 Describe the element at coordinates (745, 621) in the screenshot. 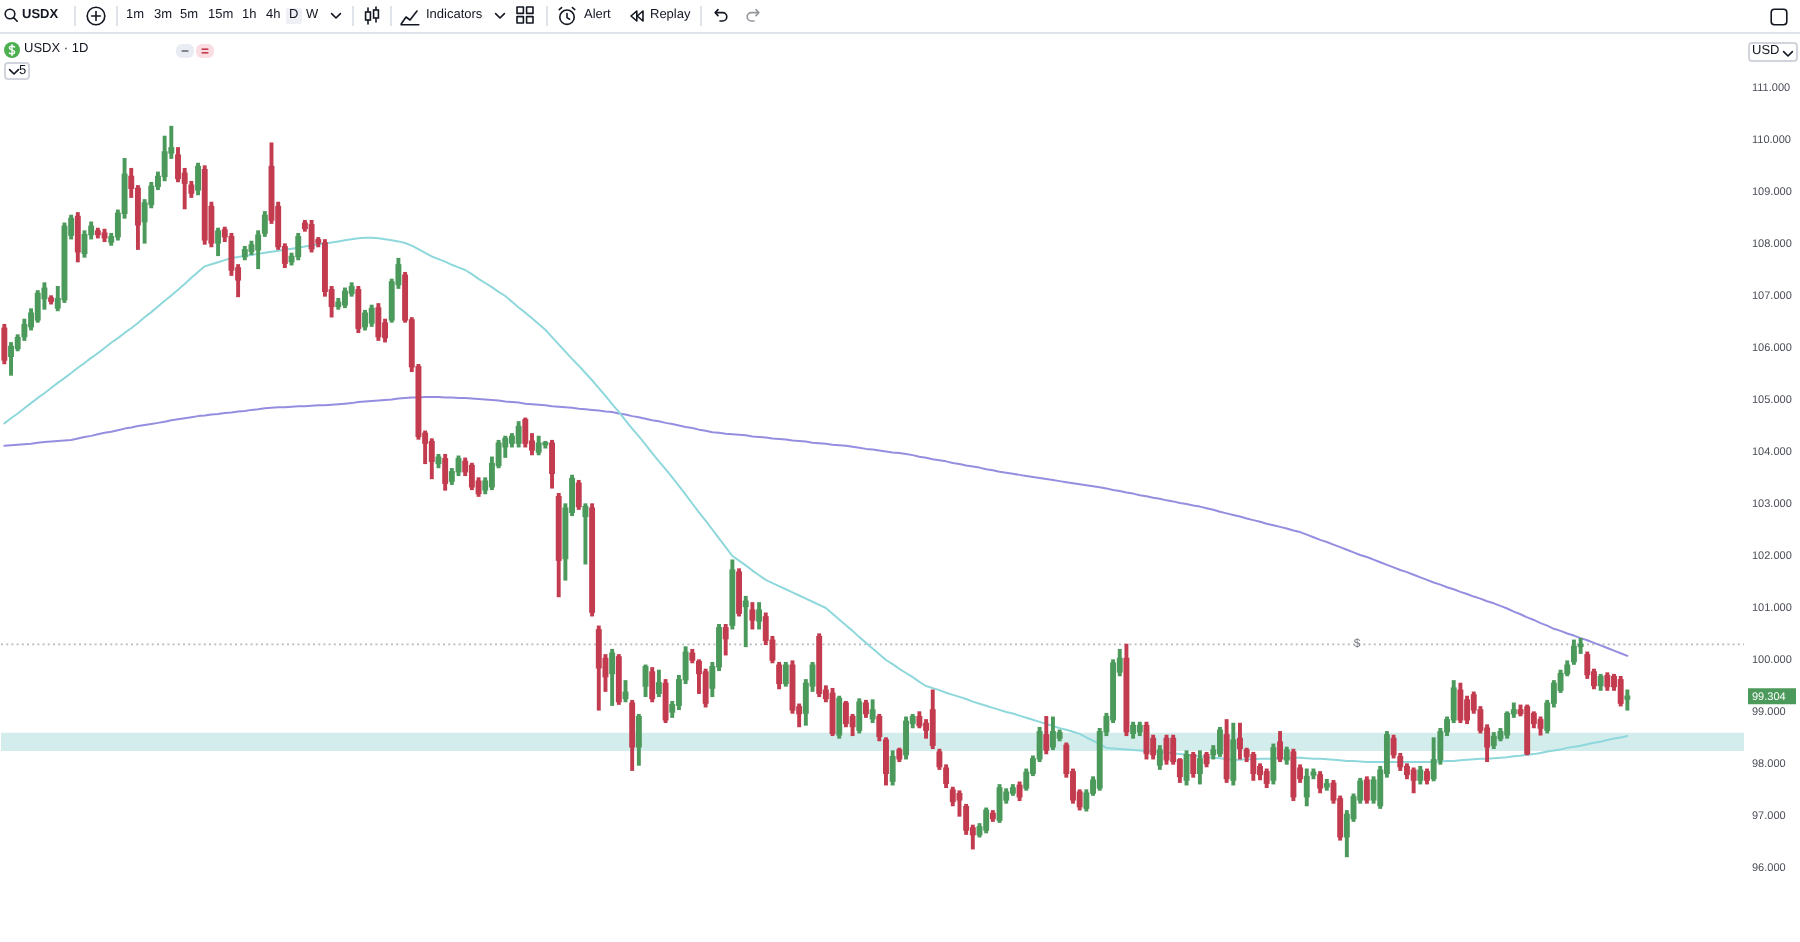

I see `candlestick` at that location.